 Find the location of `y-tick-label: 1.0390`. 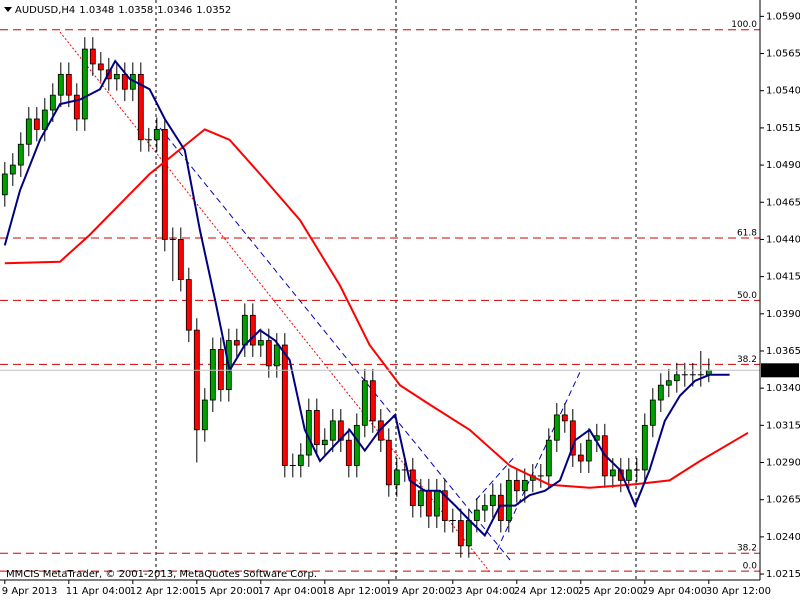

y-tick-label: 1.0390 is located at coordinates (783, 314).